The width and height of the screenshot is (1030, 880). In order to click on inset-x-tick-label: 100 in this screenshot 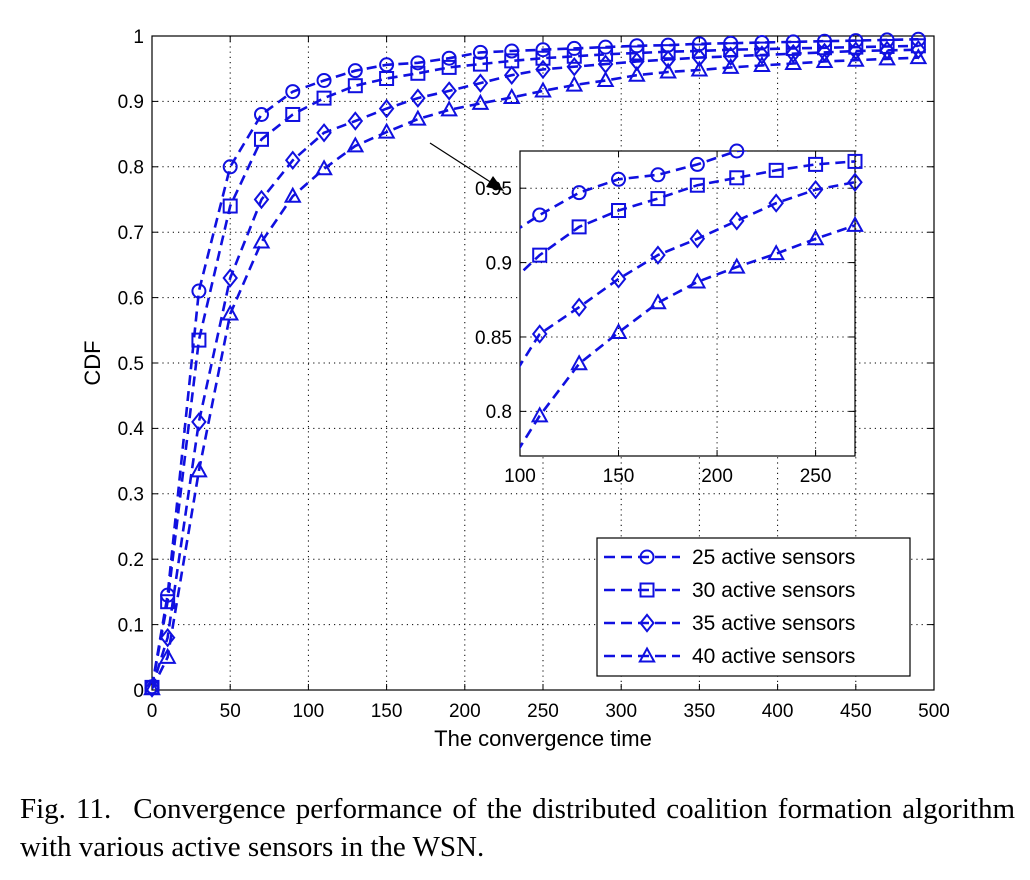, I will do `click(520, 476)`.